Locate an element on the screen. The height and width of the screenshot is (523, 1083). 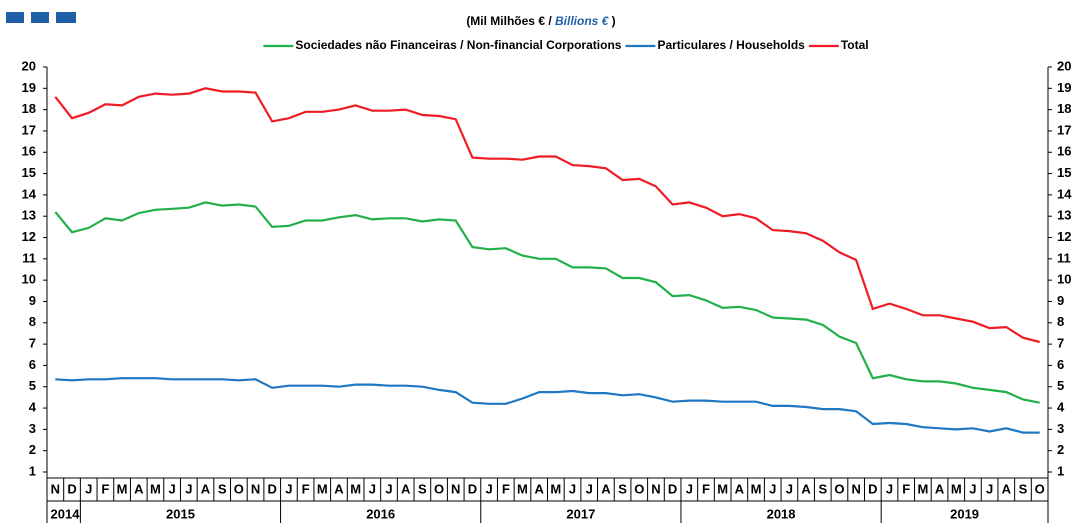
year-label: 2019 is located at coordinates (964, 513).